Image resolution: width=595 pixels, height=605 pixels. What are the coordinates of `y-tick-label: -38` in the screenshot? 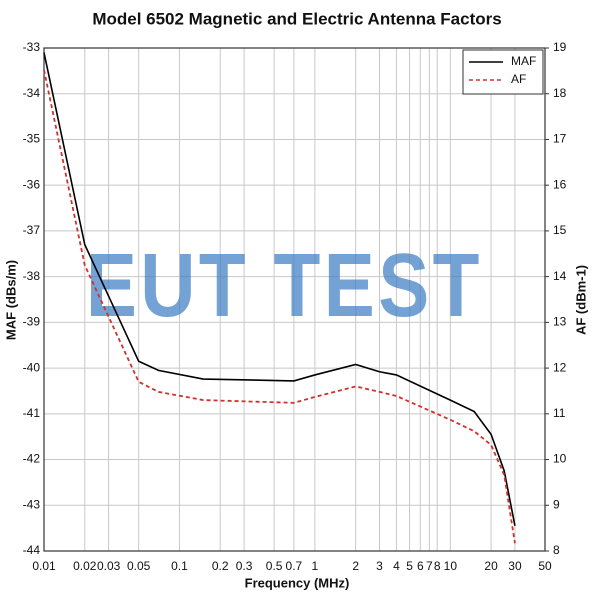 It's located at (32, 276).